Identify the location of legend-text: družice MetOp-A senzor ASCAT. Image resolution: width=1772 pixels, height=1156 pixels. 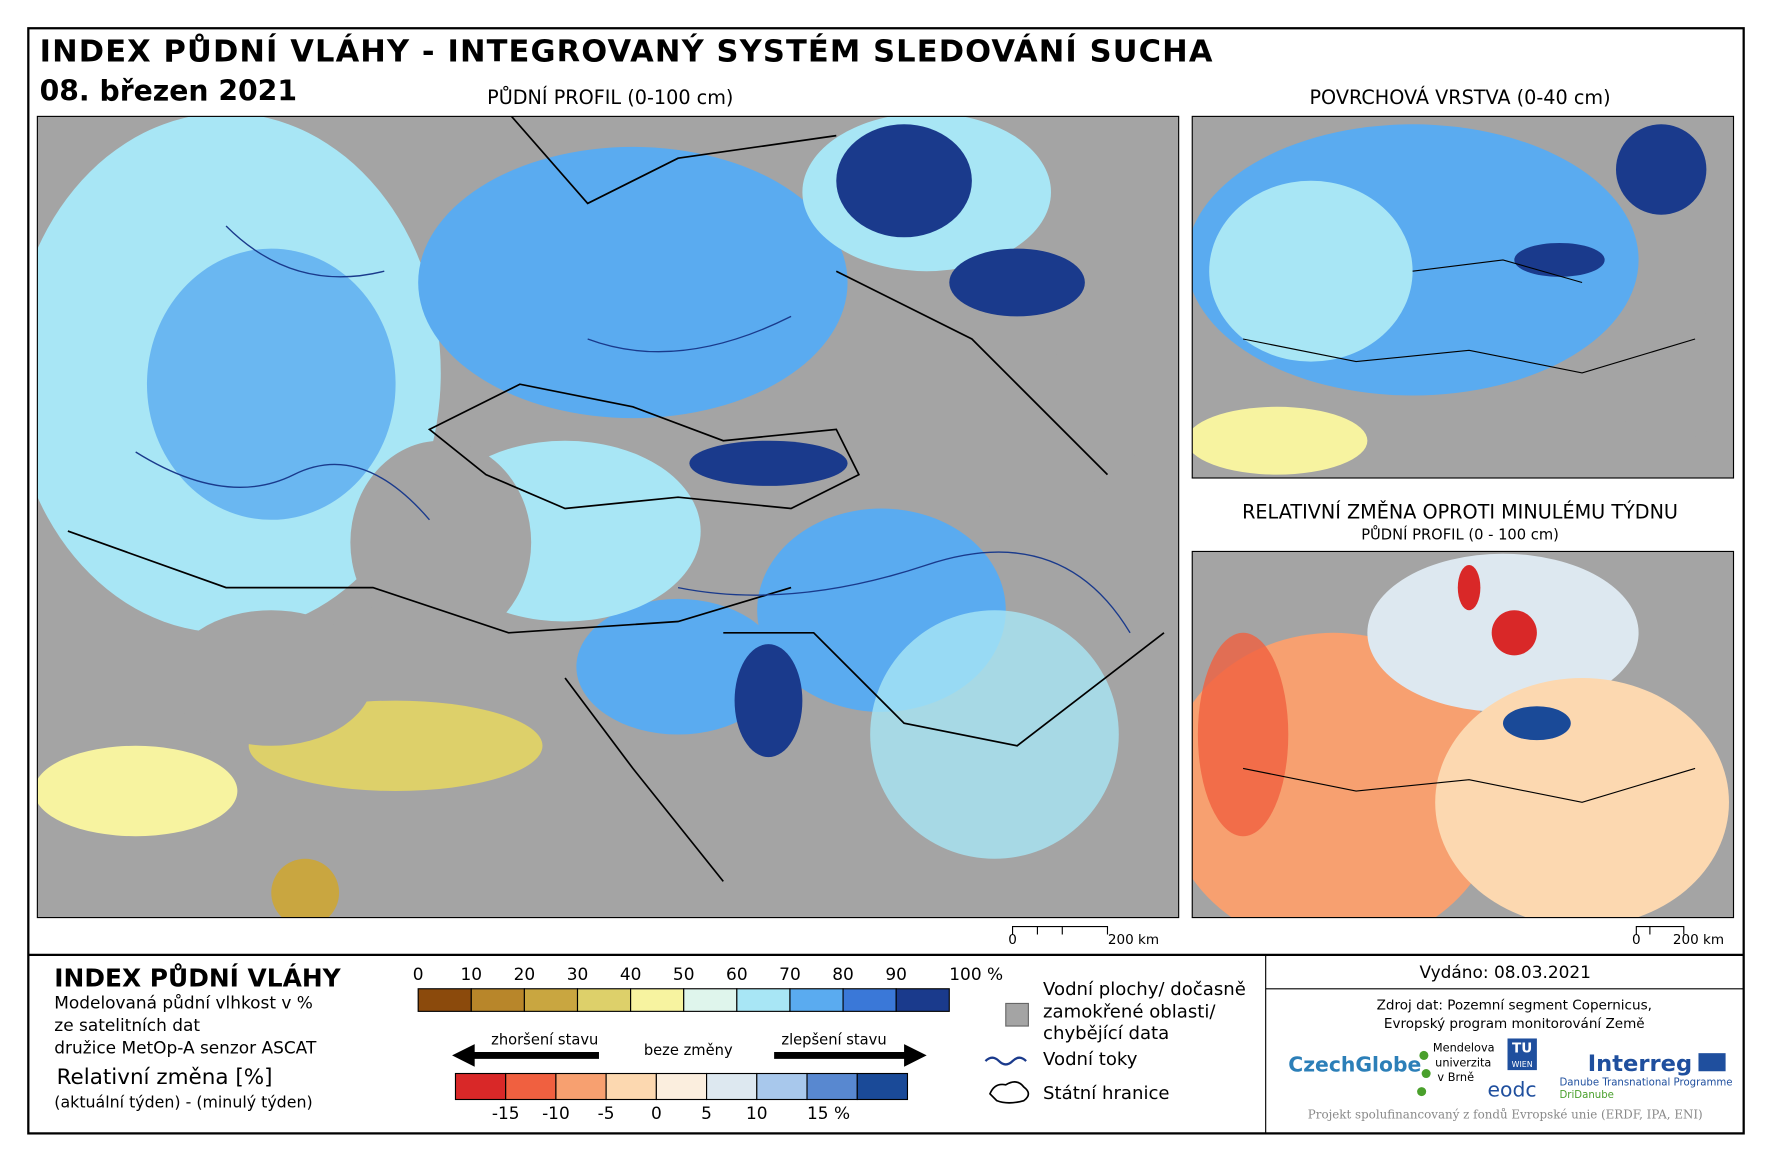
(185, 1048).